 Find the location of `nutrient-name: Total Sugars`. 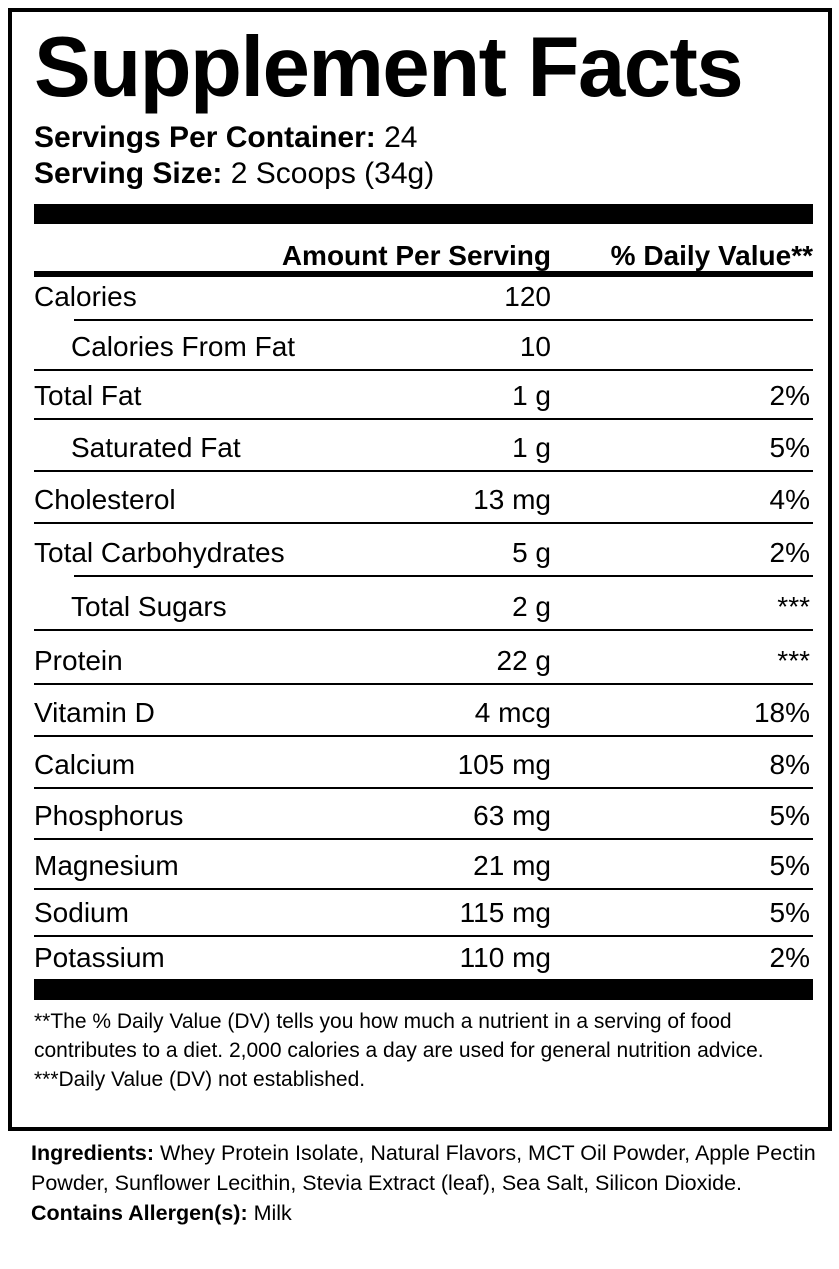

nutrient-name: Total Sugars is located at coordinates (149, 606).